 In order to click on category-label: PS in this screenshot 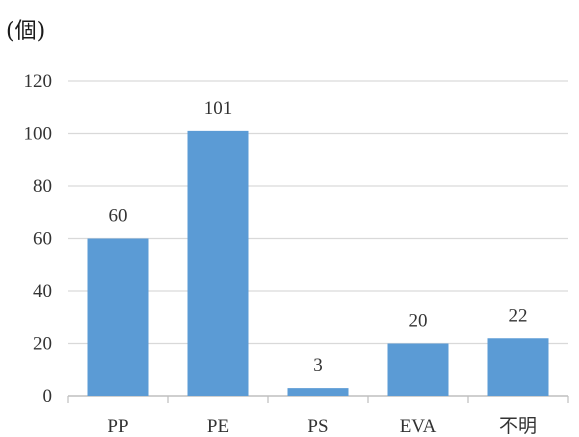, I will do `click(317, 426)`.